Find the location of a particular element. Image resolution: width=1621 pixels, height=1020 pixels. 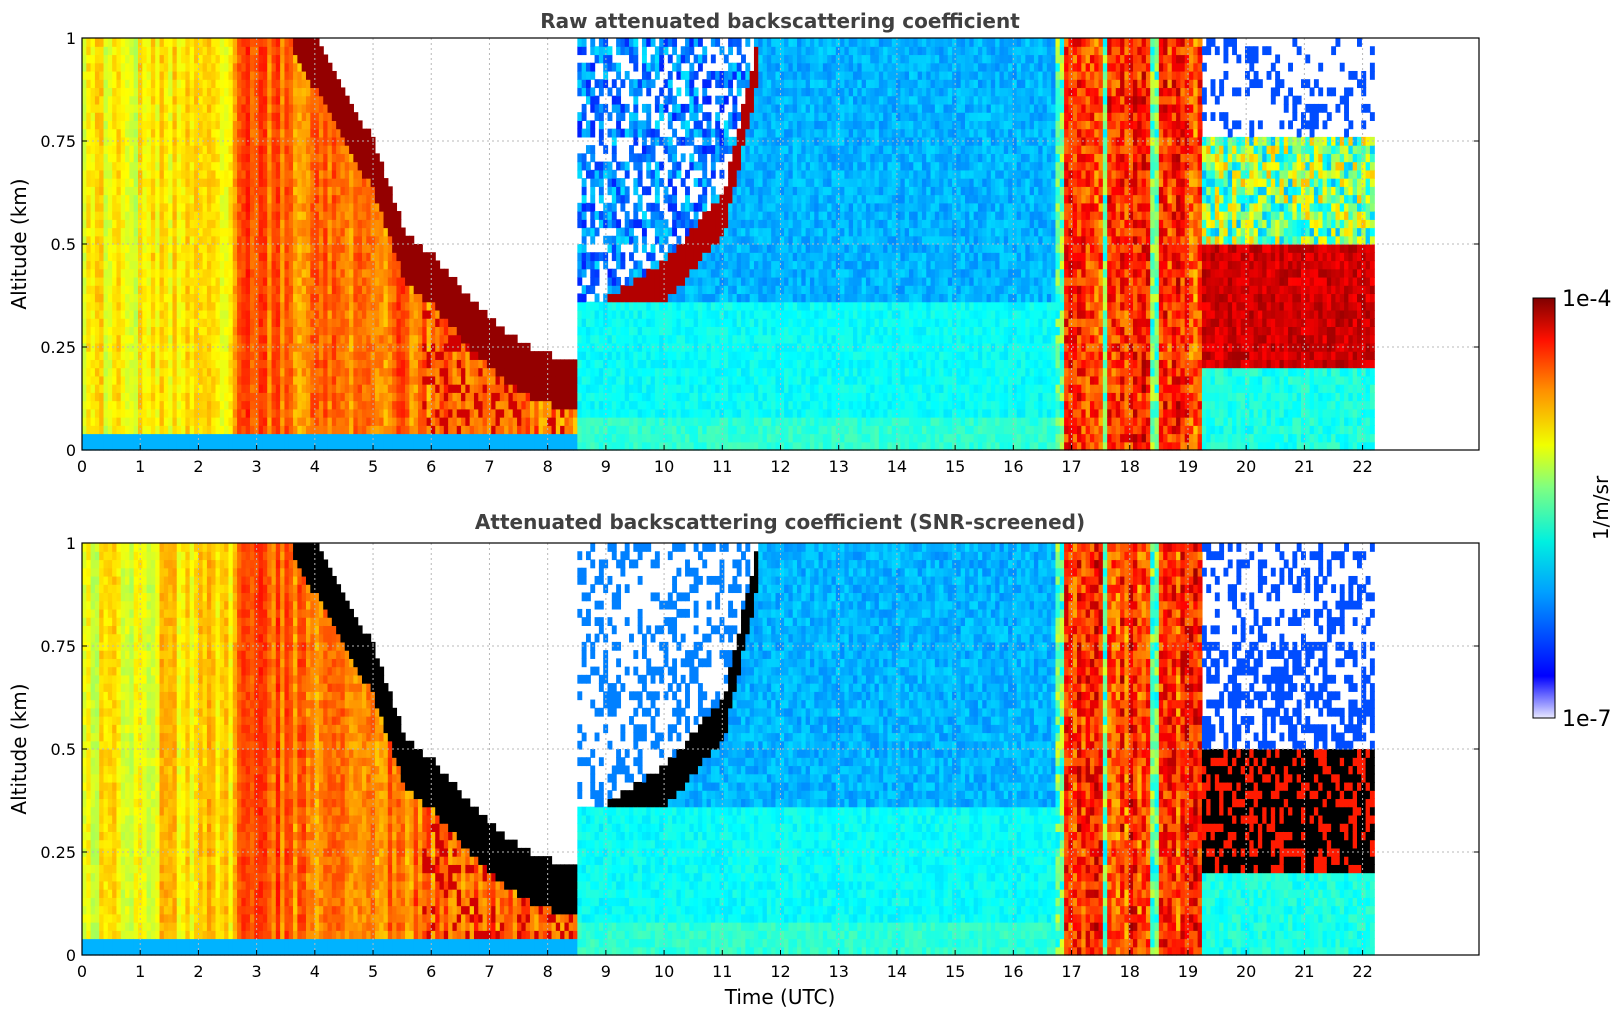

x-axis-raw: 0 1 2 3 4 5 6 7 8 9 10 11 12 13 14 15 16 17 18 19 20 21 22 is located at coordinates (725, 460).